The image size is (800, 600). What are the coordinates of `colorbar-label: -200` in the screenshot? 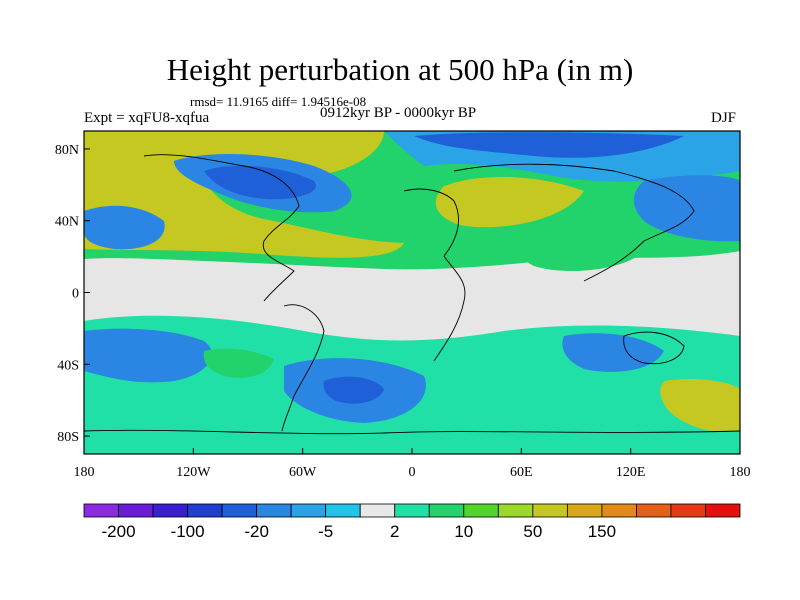 It's located at (119, 531).